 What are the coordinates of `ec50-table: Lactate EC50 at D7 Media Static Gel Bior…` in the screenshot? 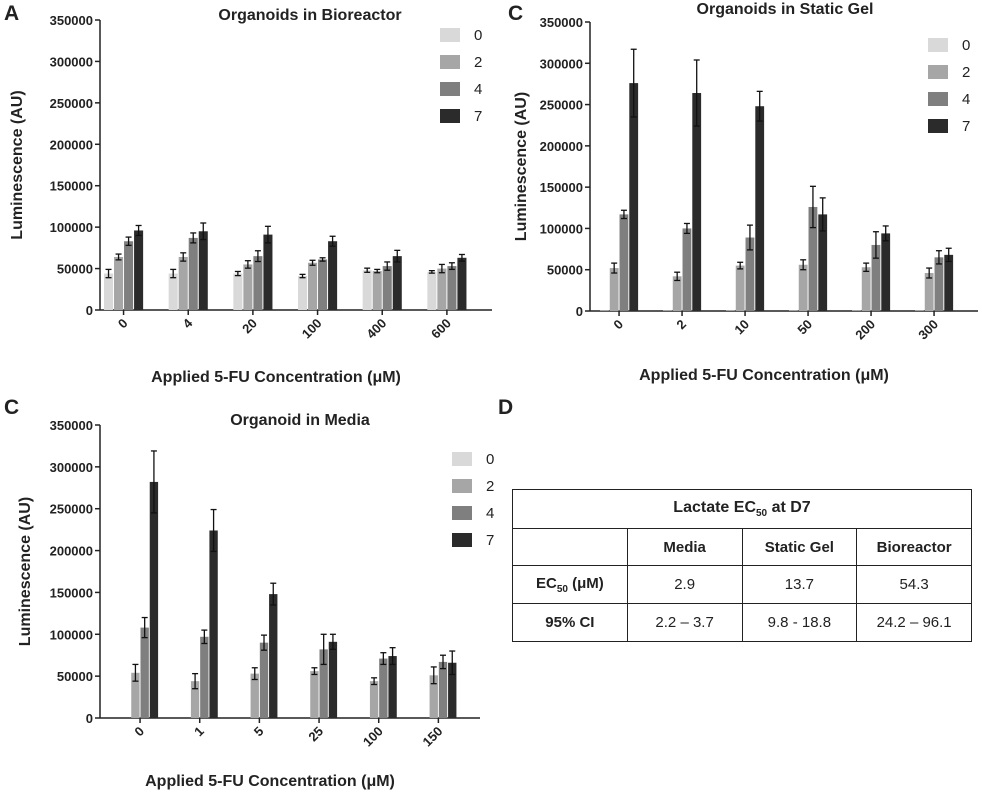 It's located at (742, 565).